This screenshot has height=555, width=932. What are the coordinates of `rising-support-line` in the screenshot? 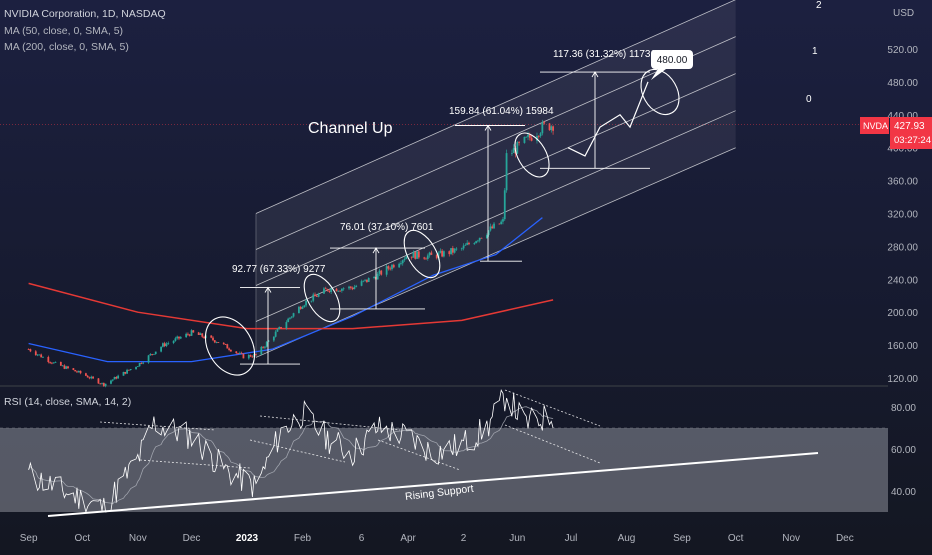 It's located at (433, 484).